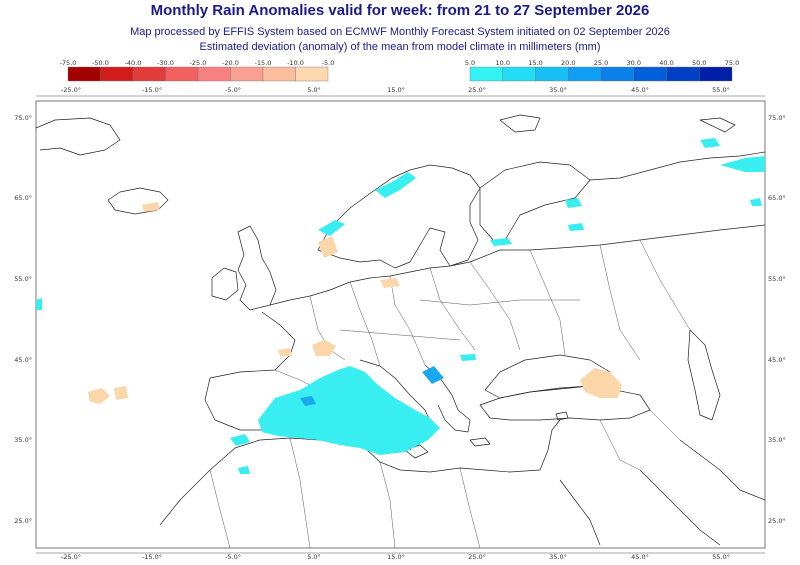 The width and height of the screenshot is (800, 565). What do you see at coordinates (328, 63) in the screenshot?
I see `legend-negative-label: -5.0` at bounding box center [328, 63].